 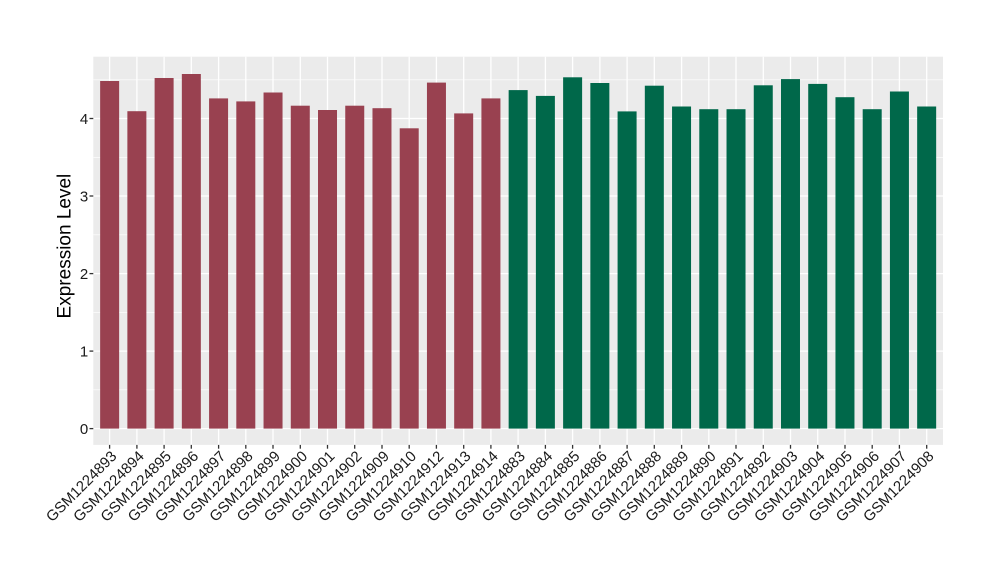 What do you see at coordinates (84, 352) in the screenshot?
I see `svg-text: 1` at bounding box center [84, 352].